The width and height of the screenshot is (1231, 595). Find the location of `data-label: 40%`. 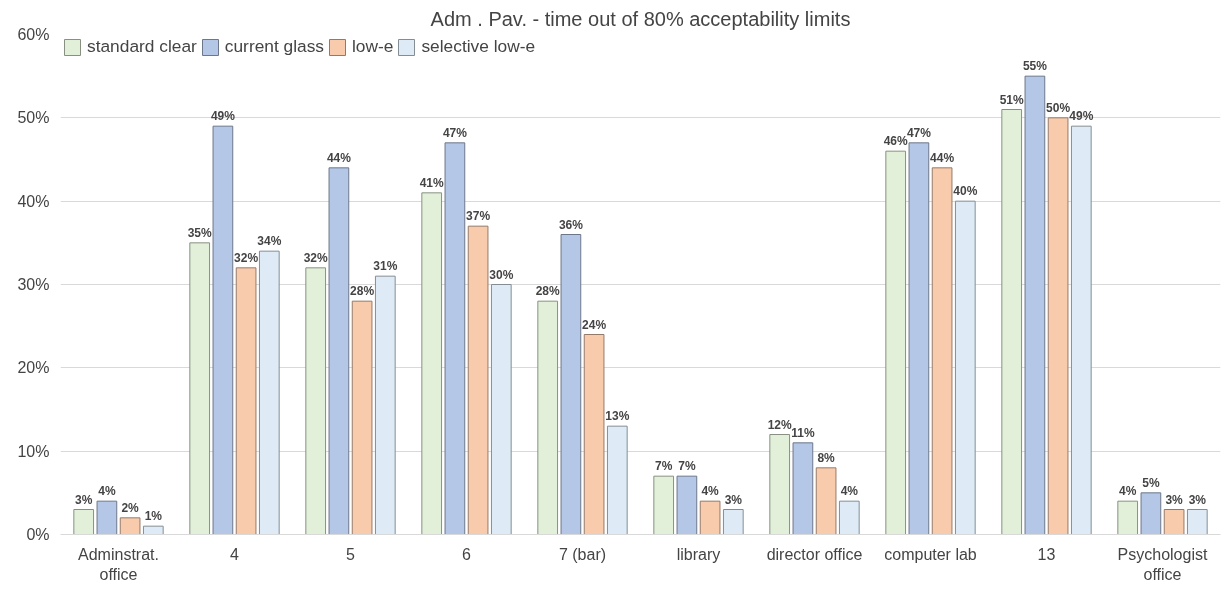

data-label: 40% is located at coordinates (965, 191).